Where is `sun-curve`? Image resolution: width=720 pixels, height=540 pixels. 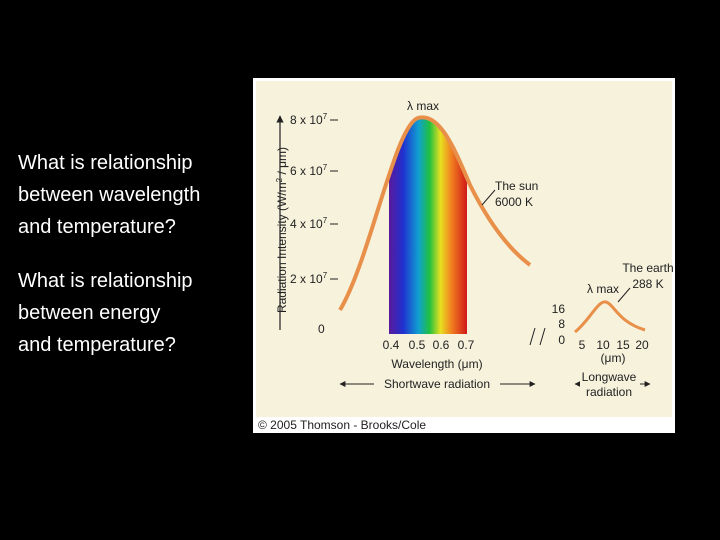
sun-curve is located at coordinates (435, 213).